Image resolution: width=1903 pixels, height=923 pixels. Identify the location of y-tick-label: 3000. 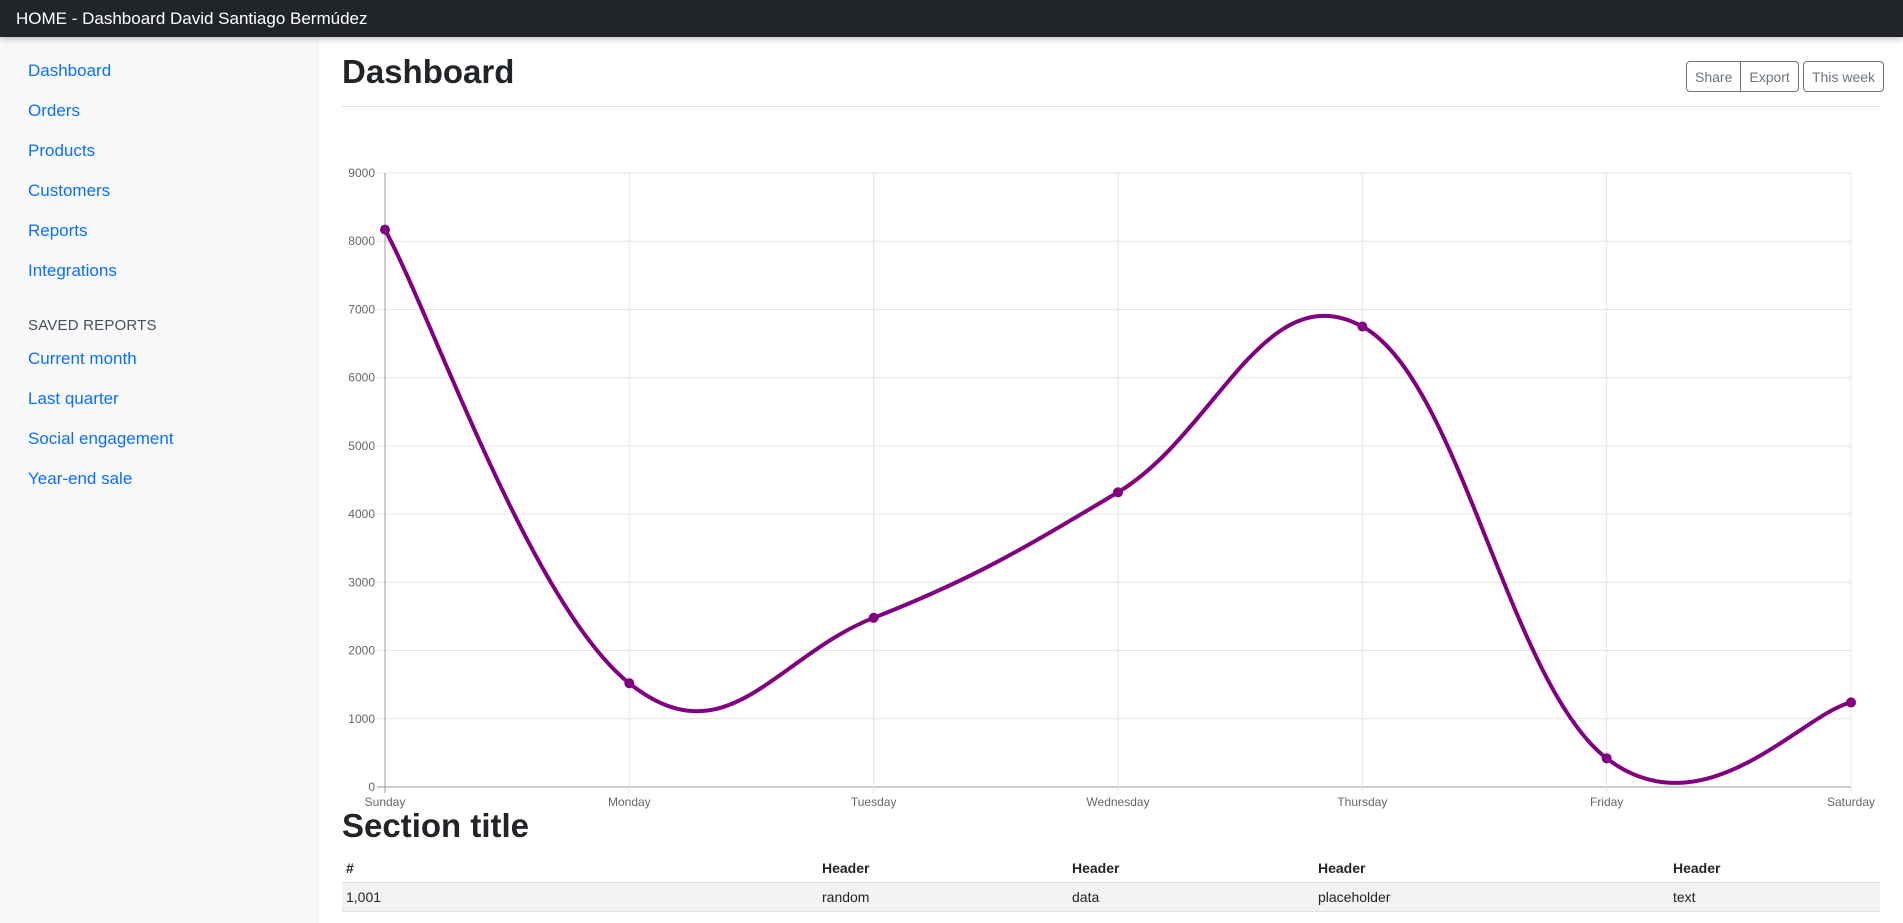
(361, 582).